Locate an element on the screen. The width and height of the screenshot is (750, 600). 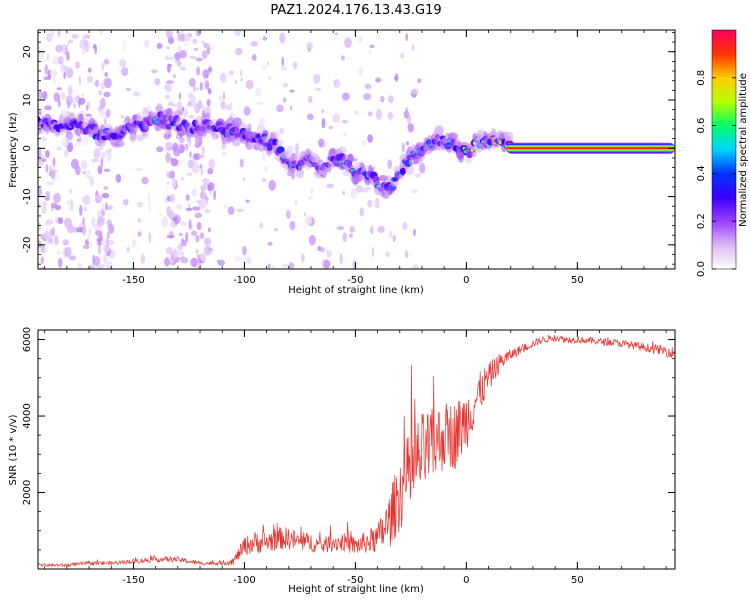
spectrogram-x-tick-label: -50 is located at coordinates (355, 280).